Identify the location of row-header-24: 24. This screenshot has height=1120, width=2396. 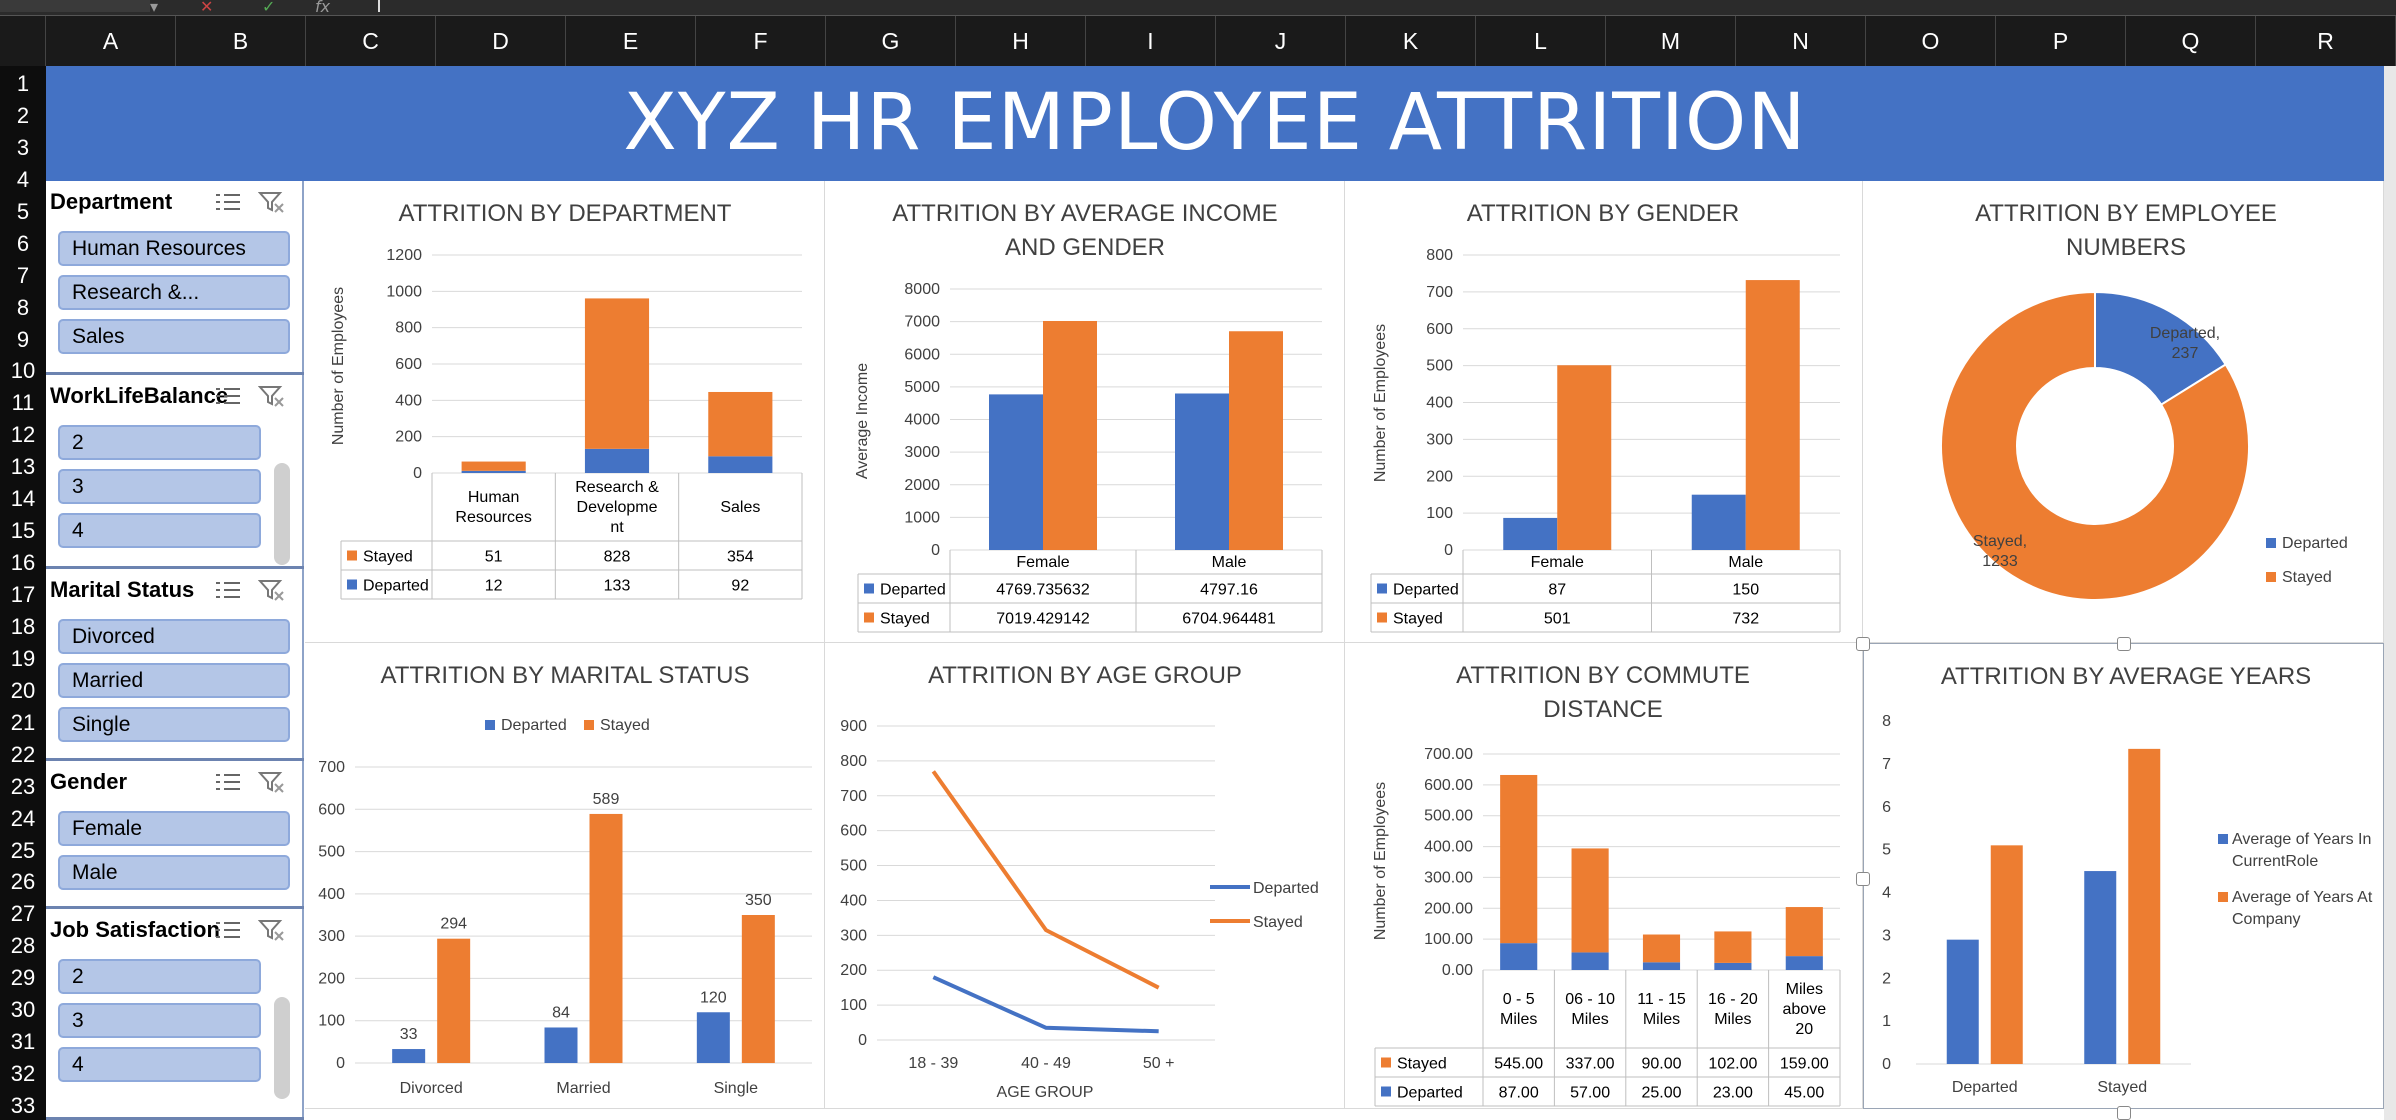
(23, 818).